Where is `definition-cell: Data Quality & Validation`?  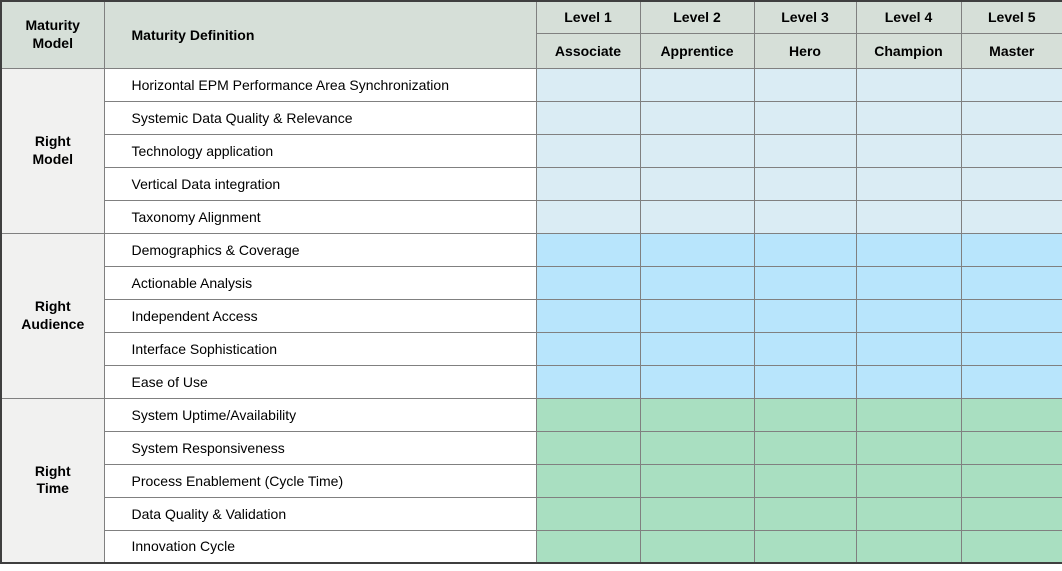
definition-cell: Data Quality & Validation is located at coordinates (320, 513).